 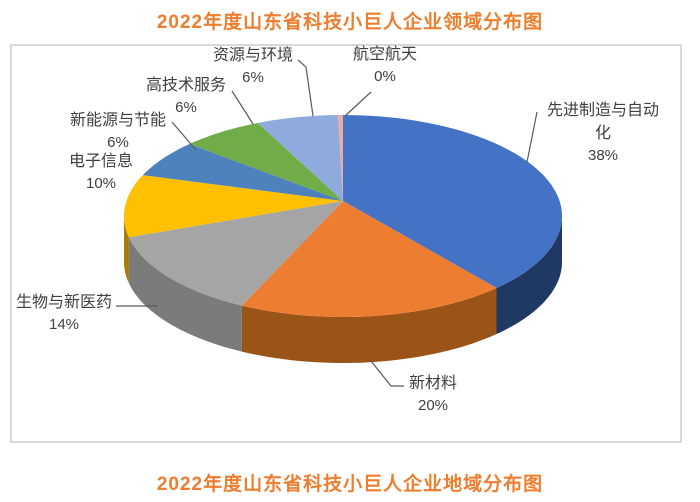 What do you see at coordinates (118, 142) in the screenshot?
I see `label-new-energy-pct: 6%` at bounding box center [118, 142].